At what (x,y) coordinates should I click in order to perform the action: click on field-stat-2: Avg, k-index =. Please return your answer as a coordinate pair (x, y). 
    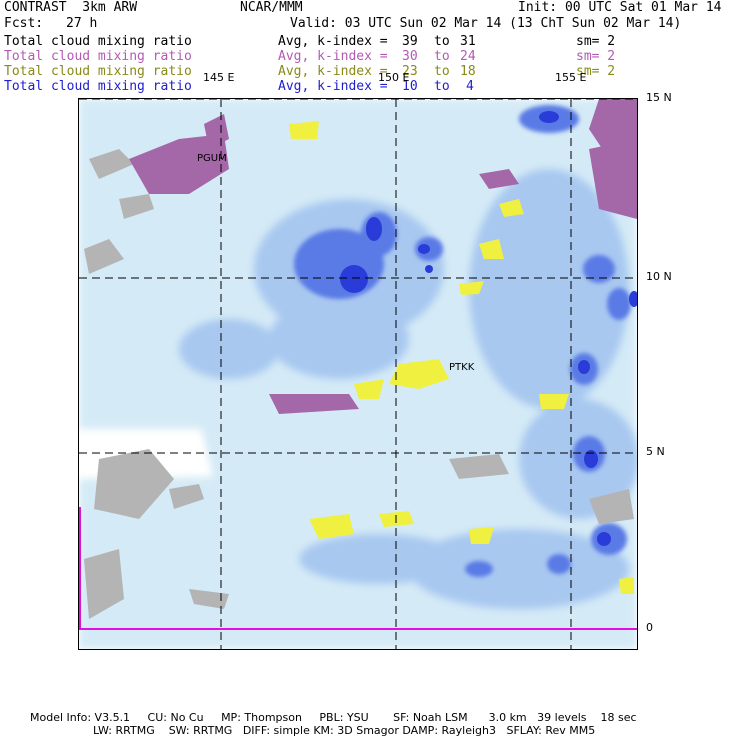
    Looking at the image, I should click on (333, 56).